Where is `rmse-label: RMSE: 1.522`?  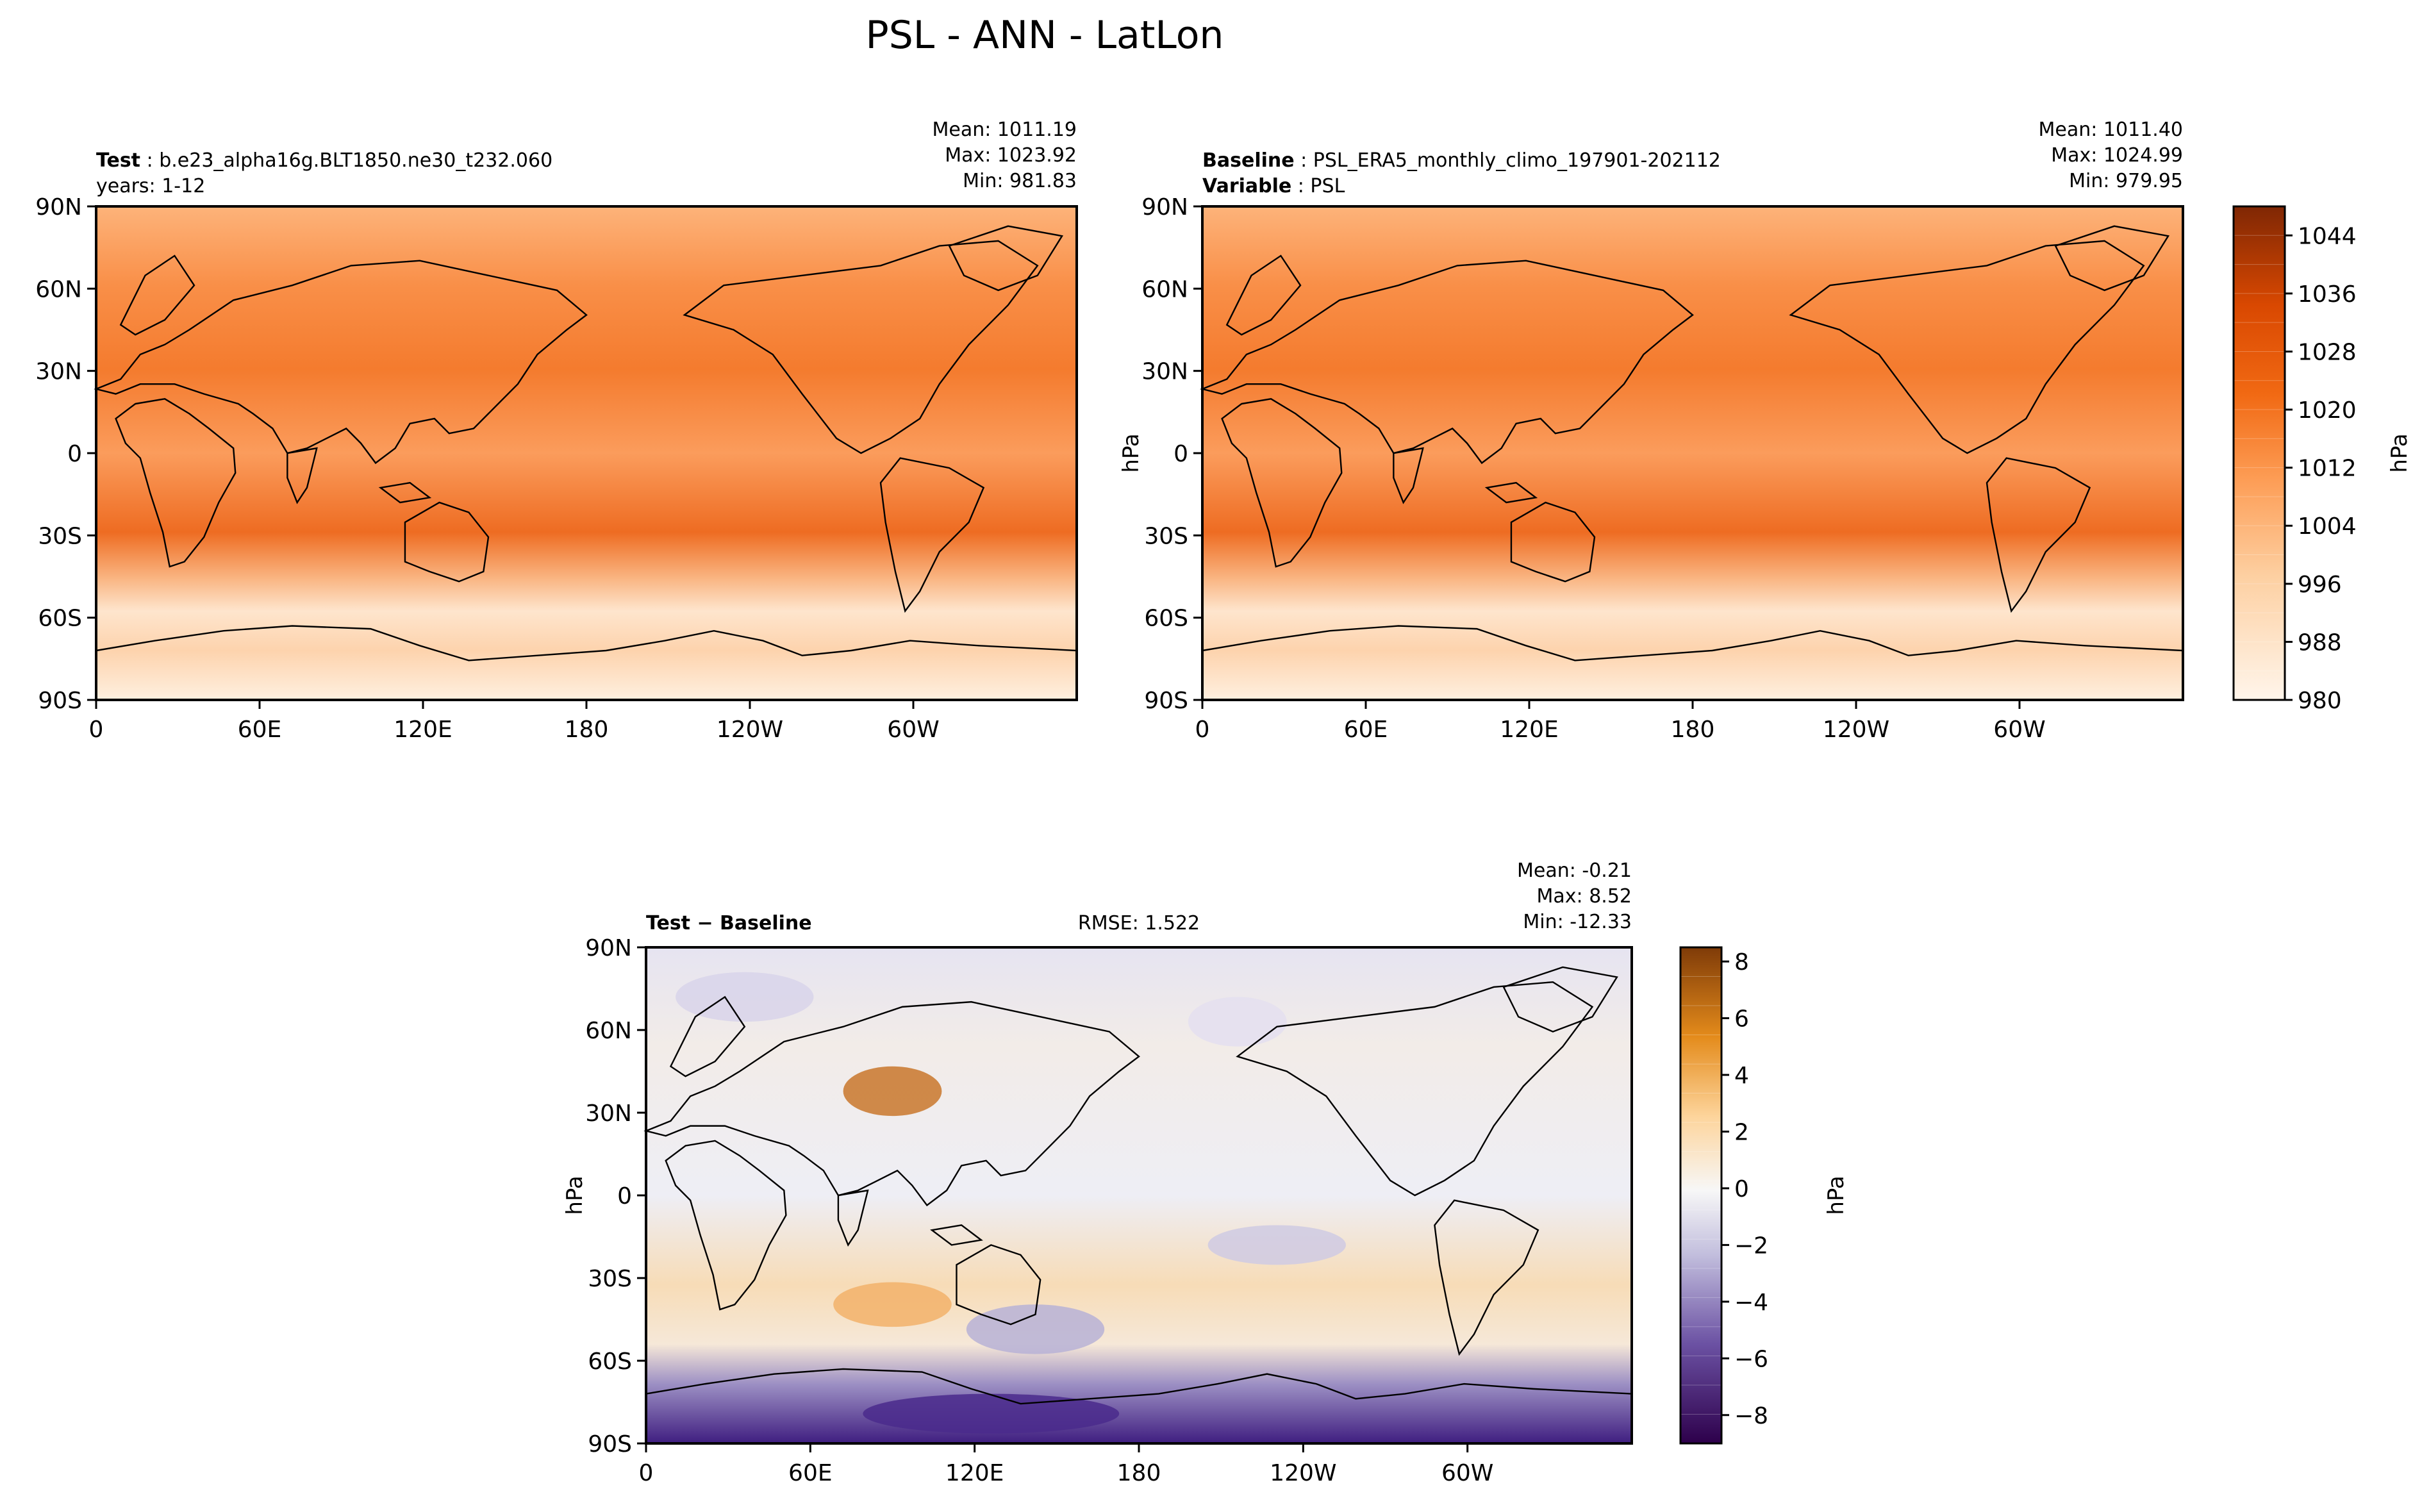
rmse-label: RMSE: 1.522 is located at coordinates (1139, 923).